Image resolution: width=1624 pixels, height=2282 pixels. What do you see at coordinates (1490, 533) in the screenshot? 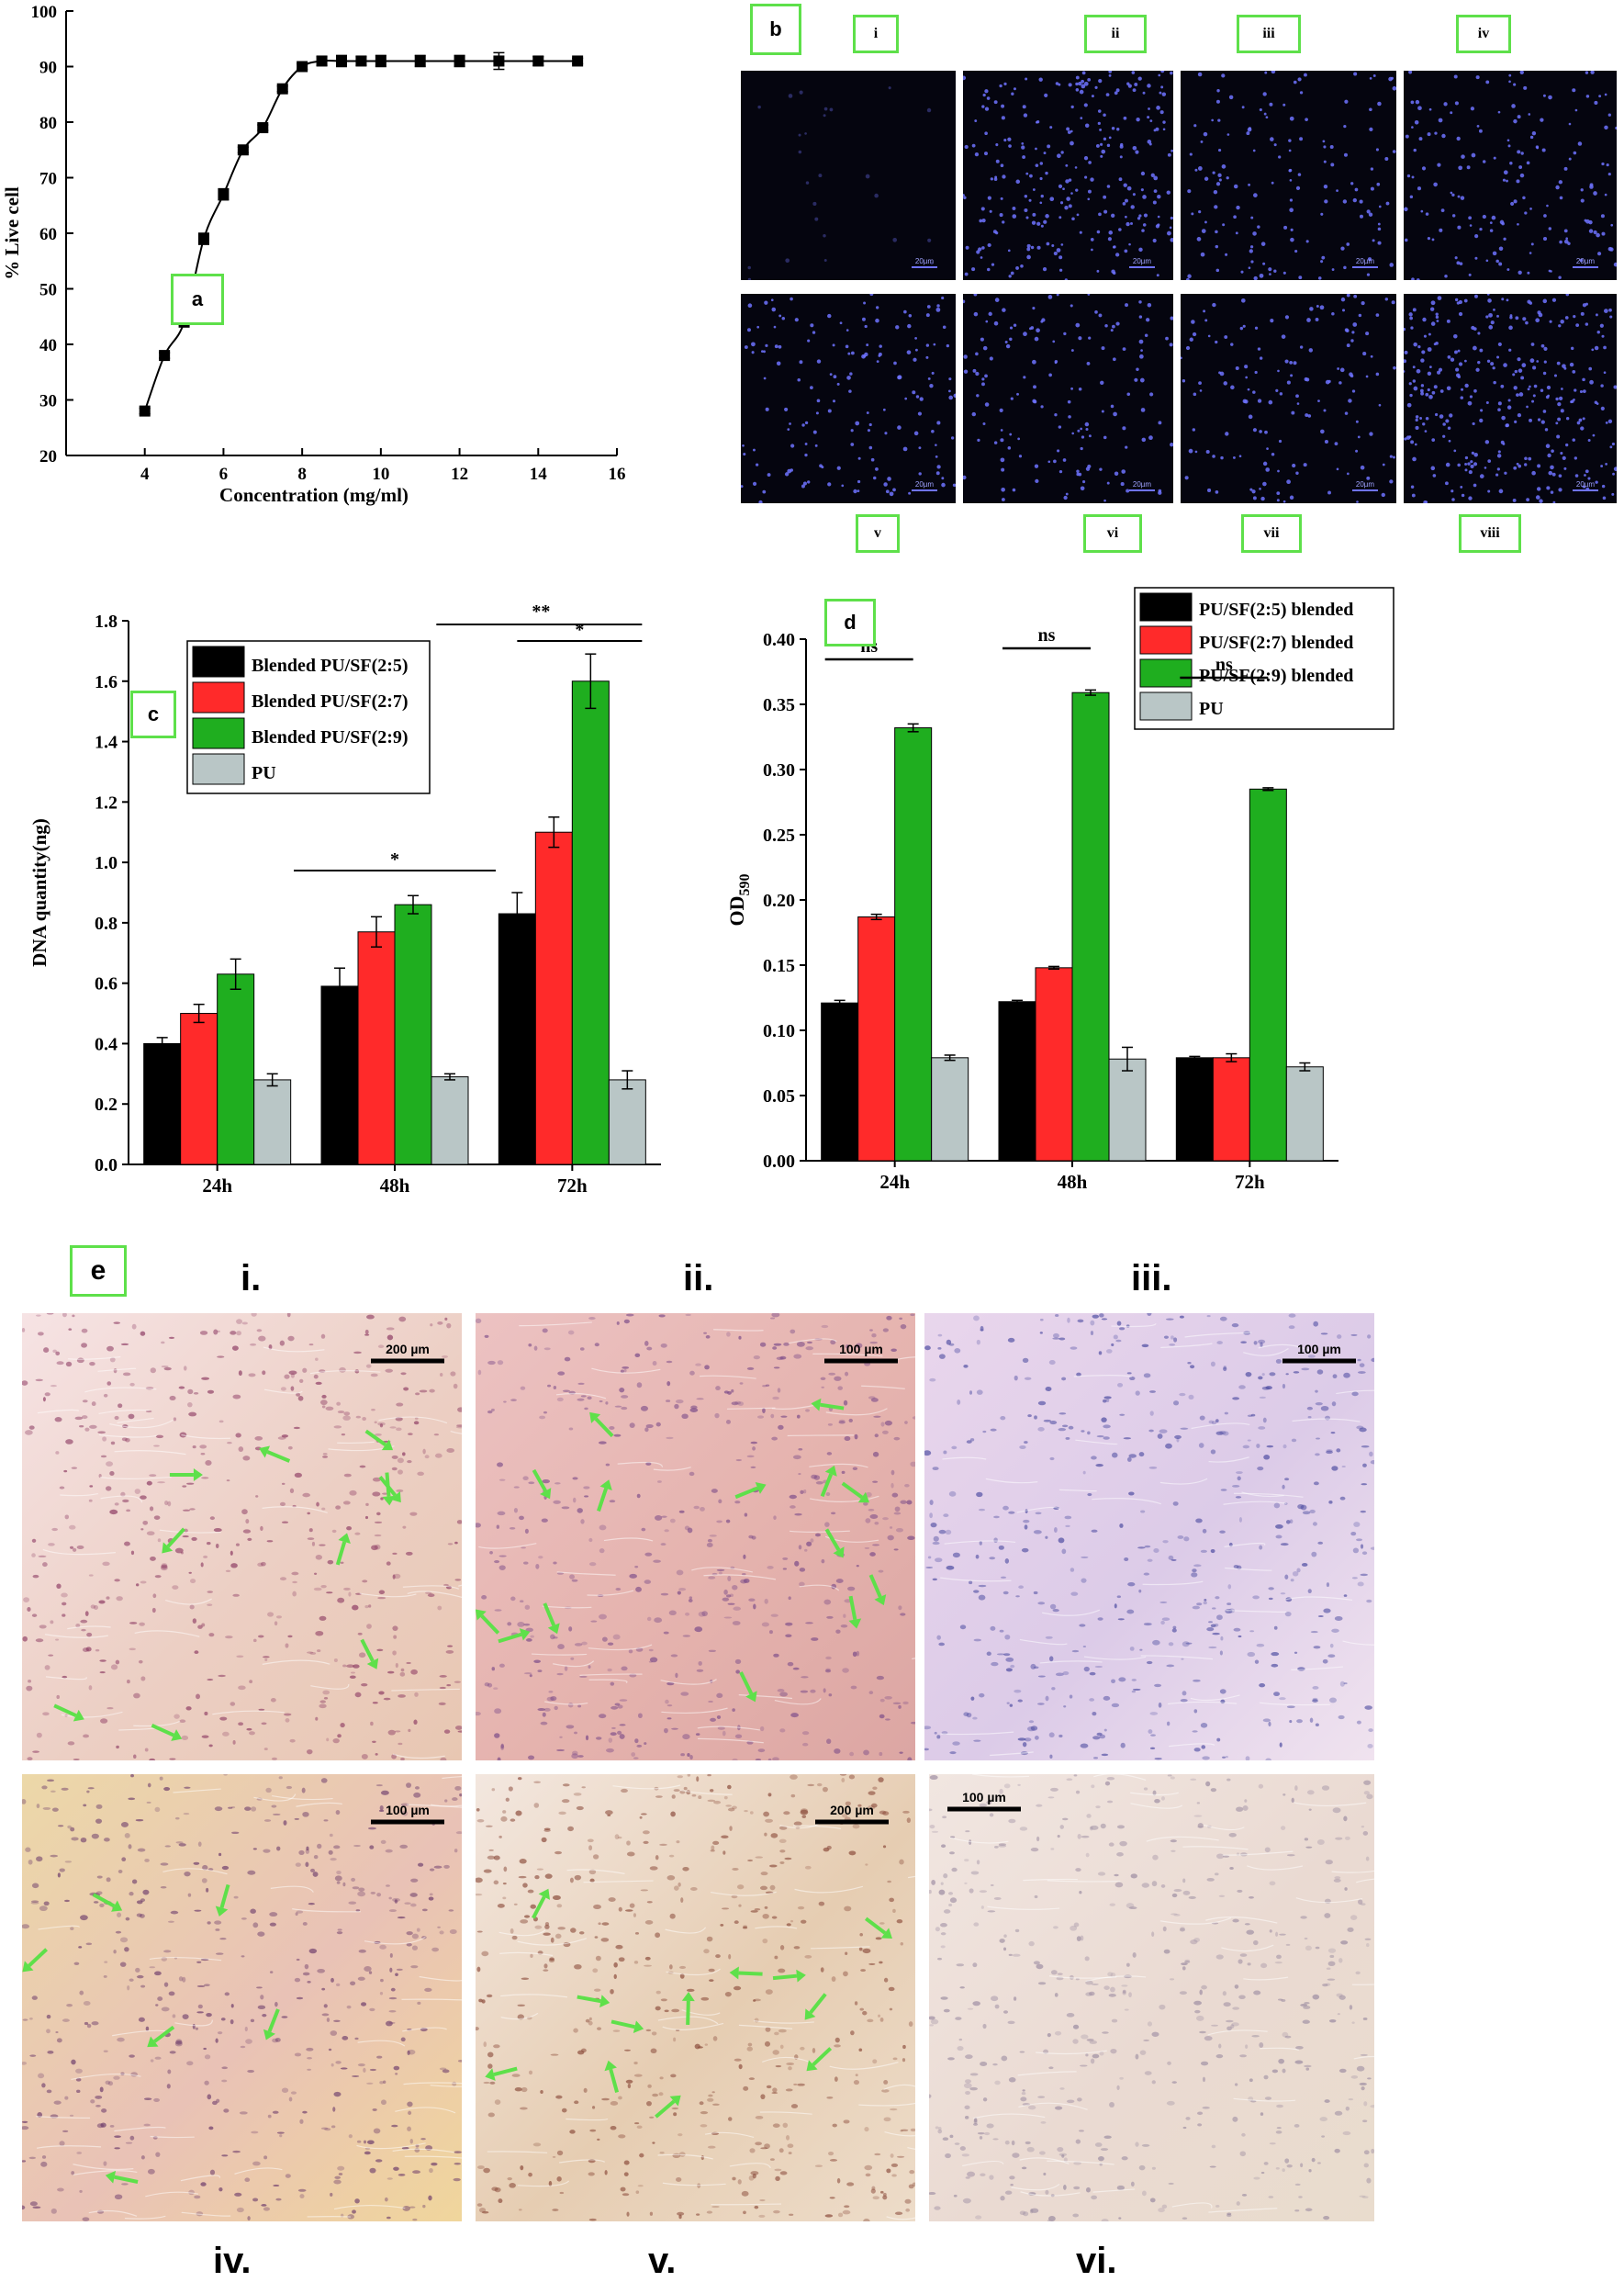
I see `fluorescence-label: viii` at bounding box center [1490, 533].